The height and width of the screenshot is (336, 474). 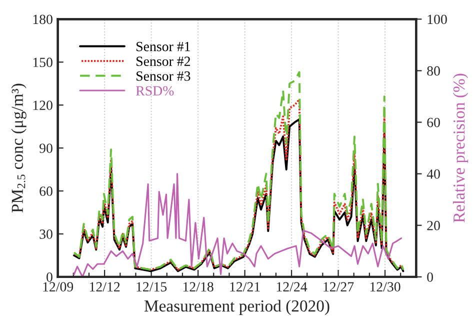 I want to click on x-tick-label: 12/24, so click(x=292, y=287).